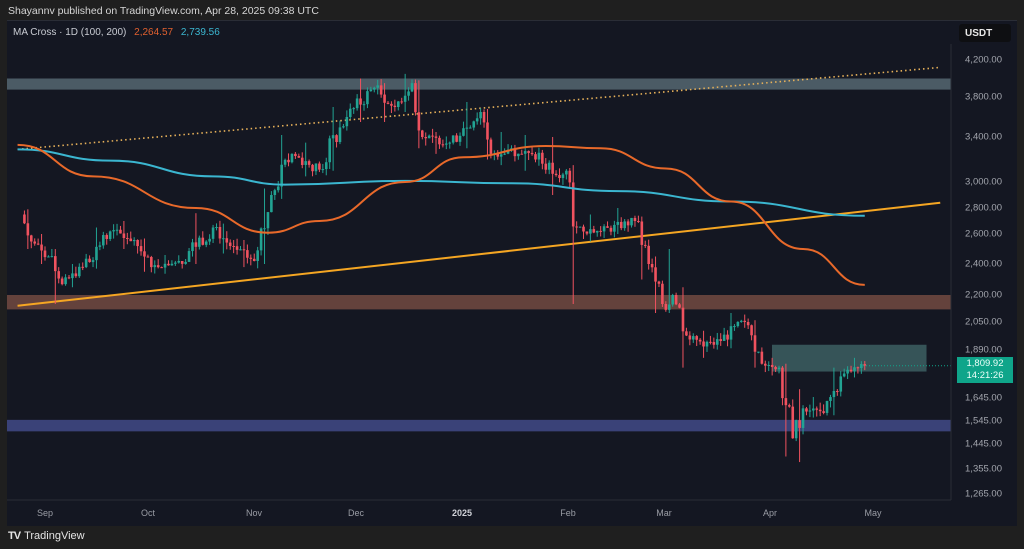 This screenshot has width=1024, height=549. What do you see at coordinates (983, 469) in the screenshot?
I see `price-tick-label: 1,355.00` at bounding box center [983, 469].